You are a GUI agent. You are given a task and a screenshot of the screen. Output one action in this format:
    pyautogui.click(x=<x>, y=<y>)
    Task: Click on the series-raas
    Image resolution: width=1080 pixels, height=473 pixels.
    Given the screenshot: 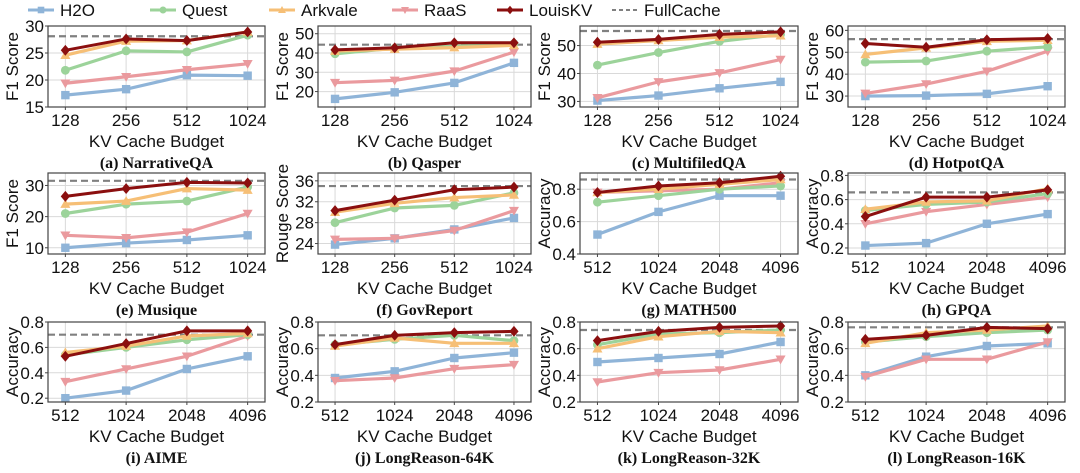 What is the action you would take?
    pyautogui.click(x=424, y=225)
    